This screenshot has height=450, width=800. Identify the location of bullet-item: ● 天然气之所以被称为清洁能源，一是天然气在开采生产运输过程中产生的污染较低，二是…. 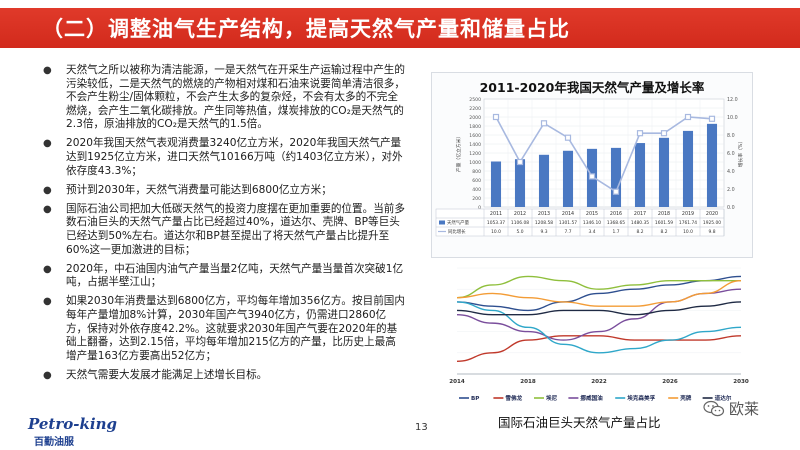
(222, 98).